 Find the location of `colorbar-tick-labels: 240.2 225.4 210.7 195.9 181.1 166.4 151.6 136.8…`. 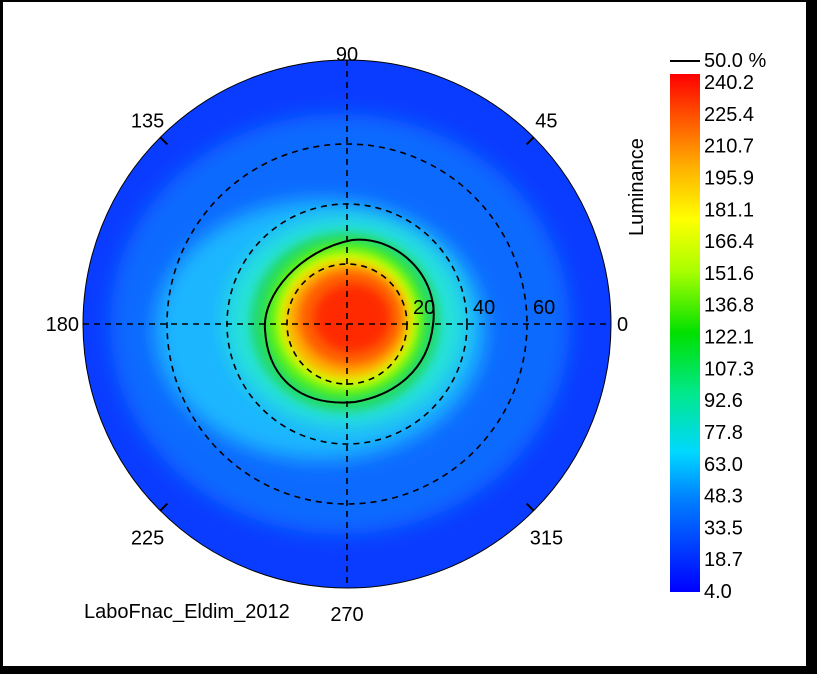

colorbar-tick-labels: 240.2 225.4 210.7 195.9 181.1 166.4 151.6 136.8… is located at coordinates (729, 337).